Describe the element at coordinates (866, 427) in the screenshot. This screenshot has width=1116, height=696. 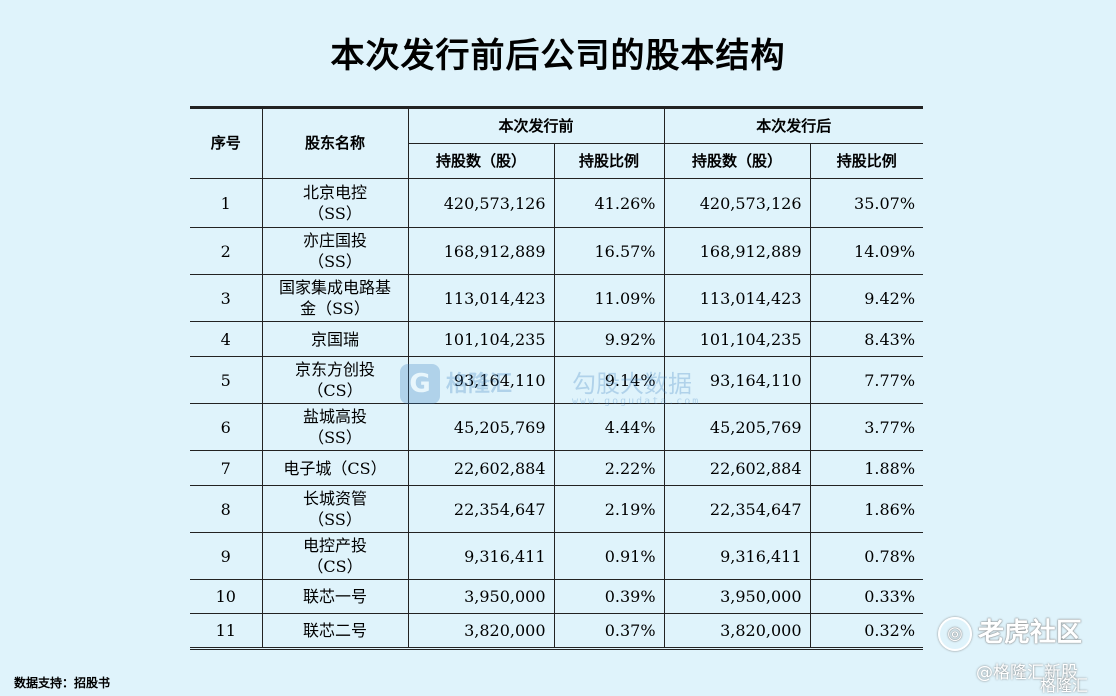
I see `after-ratio: 3.77%` at that location.